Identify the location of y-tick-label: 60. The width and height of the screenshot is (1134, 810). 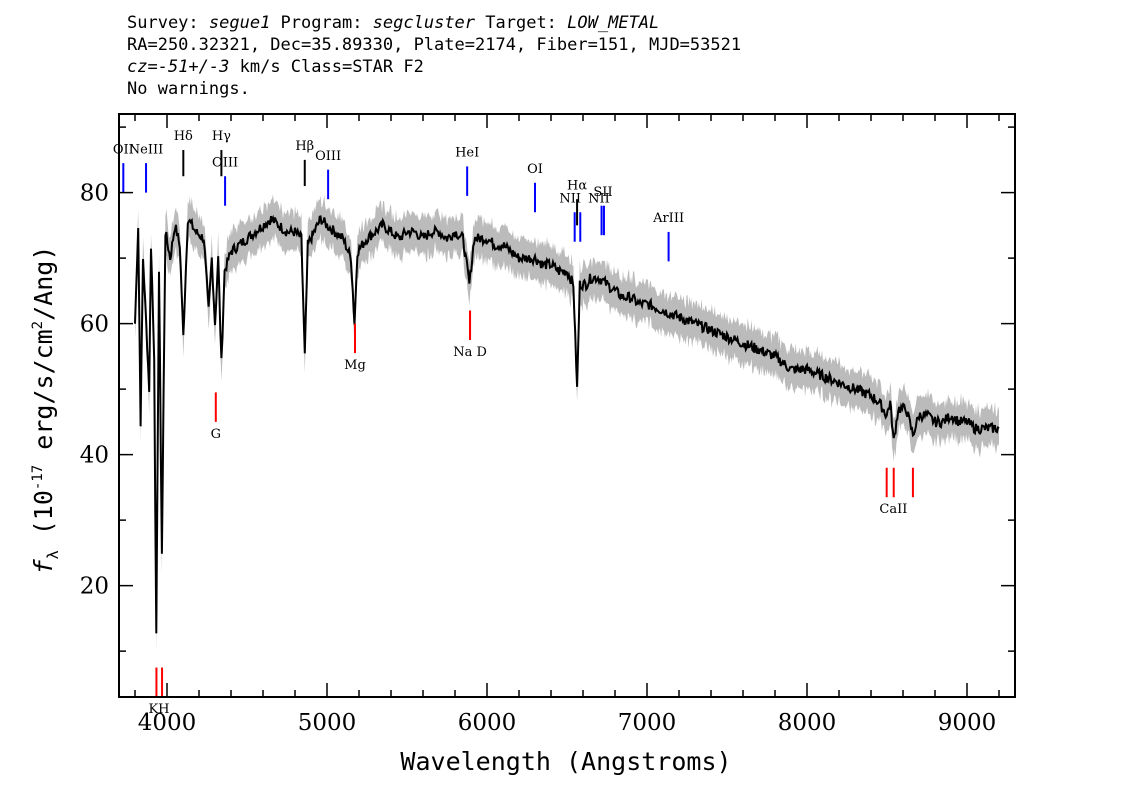
(94, 325).